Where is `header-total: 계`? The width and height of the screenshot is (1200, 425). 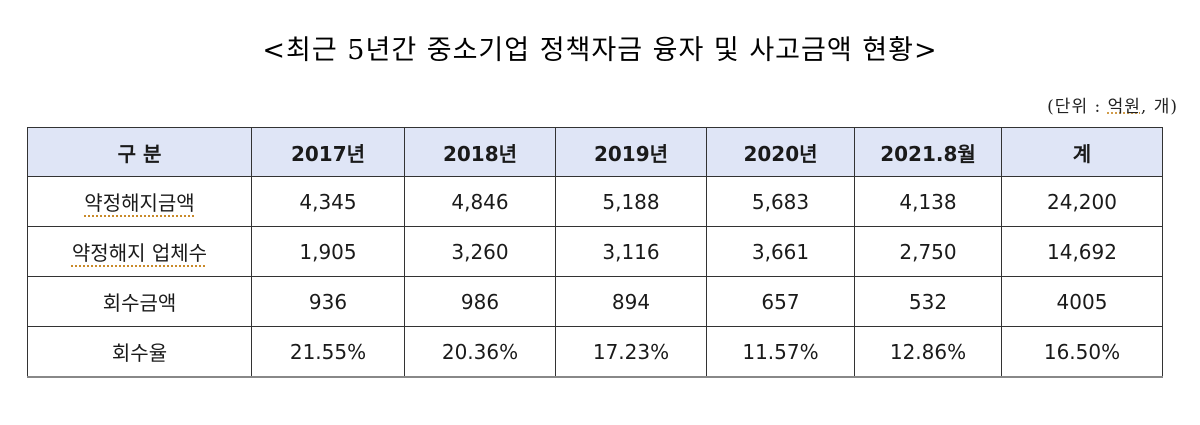 header-total: 계 is located at coordinates (1082, 152).